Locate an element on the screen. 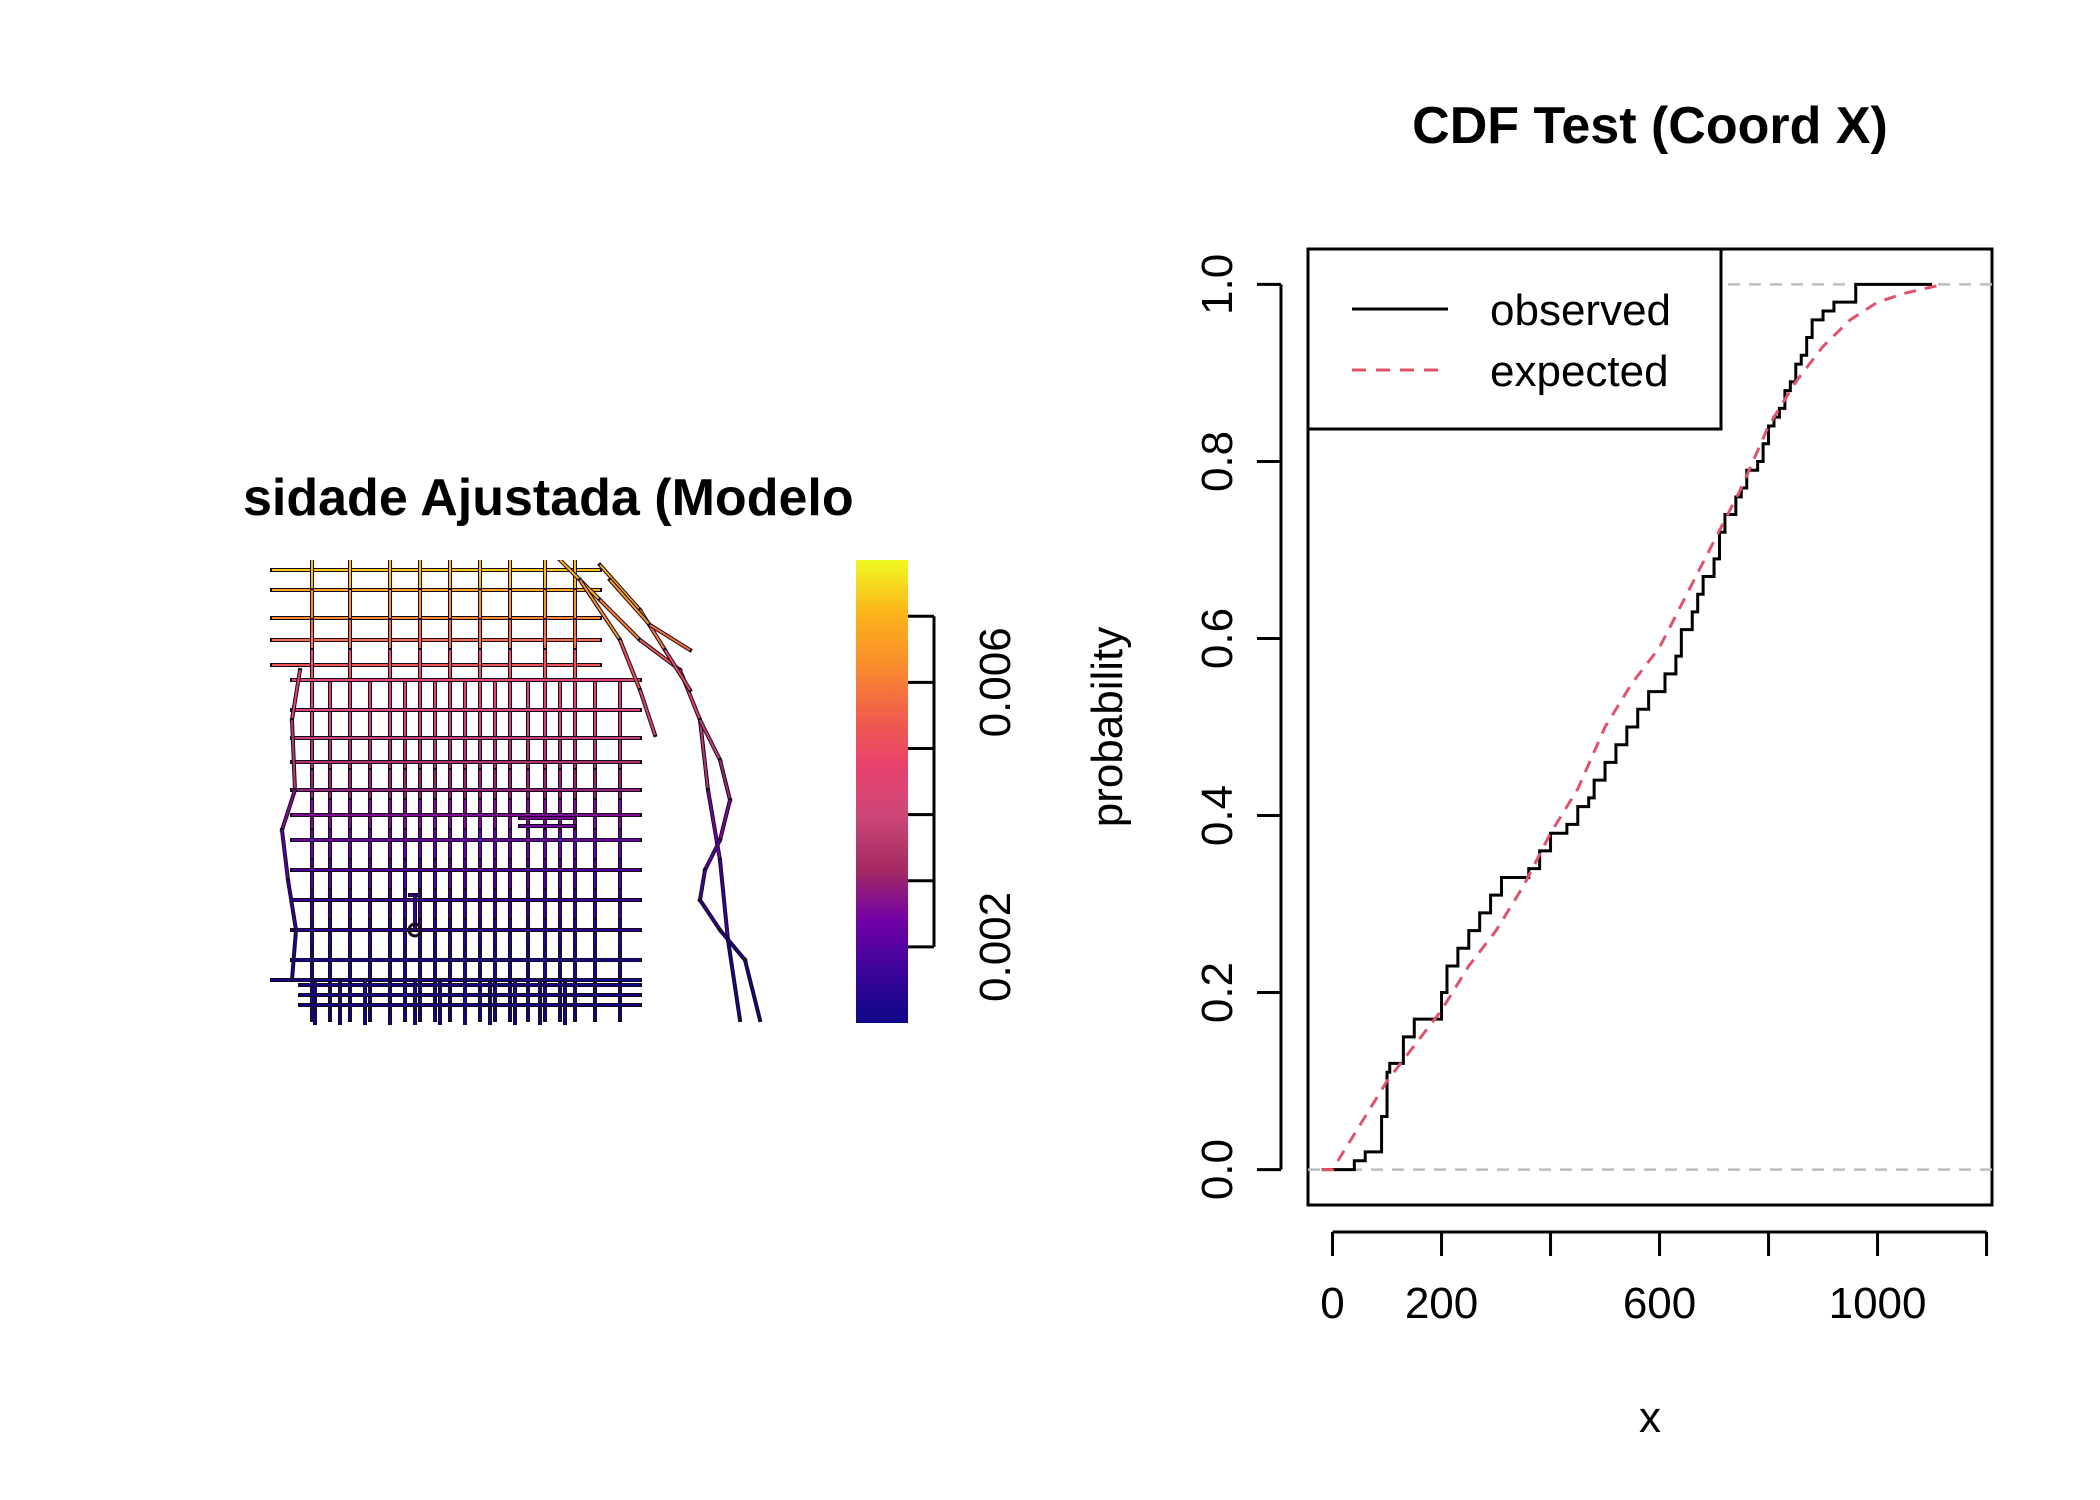 This screenshot has width=2100, height=1500. y-axis-label: probability is located at coordinates (1107, 727).